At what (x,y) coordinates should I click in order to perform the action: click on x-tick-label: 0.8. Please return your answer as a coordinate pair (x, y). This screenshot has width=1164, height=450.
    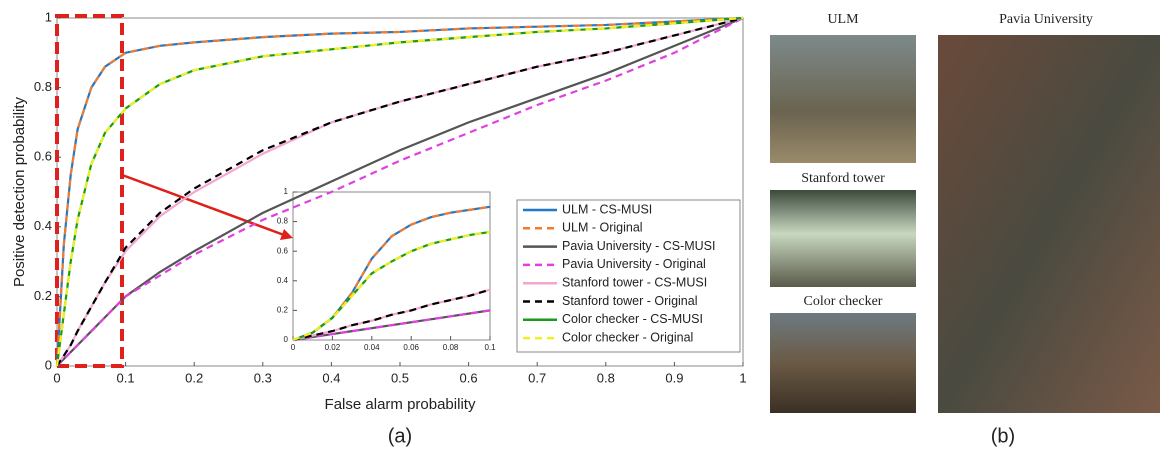
    Looking at the image, I should click on (606, 377).